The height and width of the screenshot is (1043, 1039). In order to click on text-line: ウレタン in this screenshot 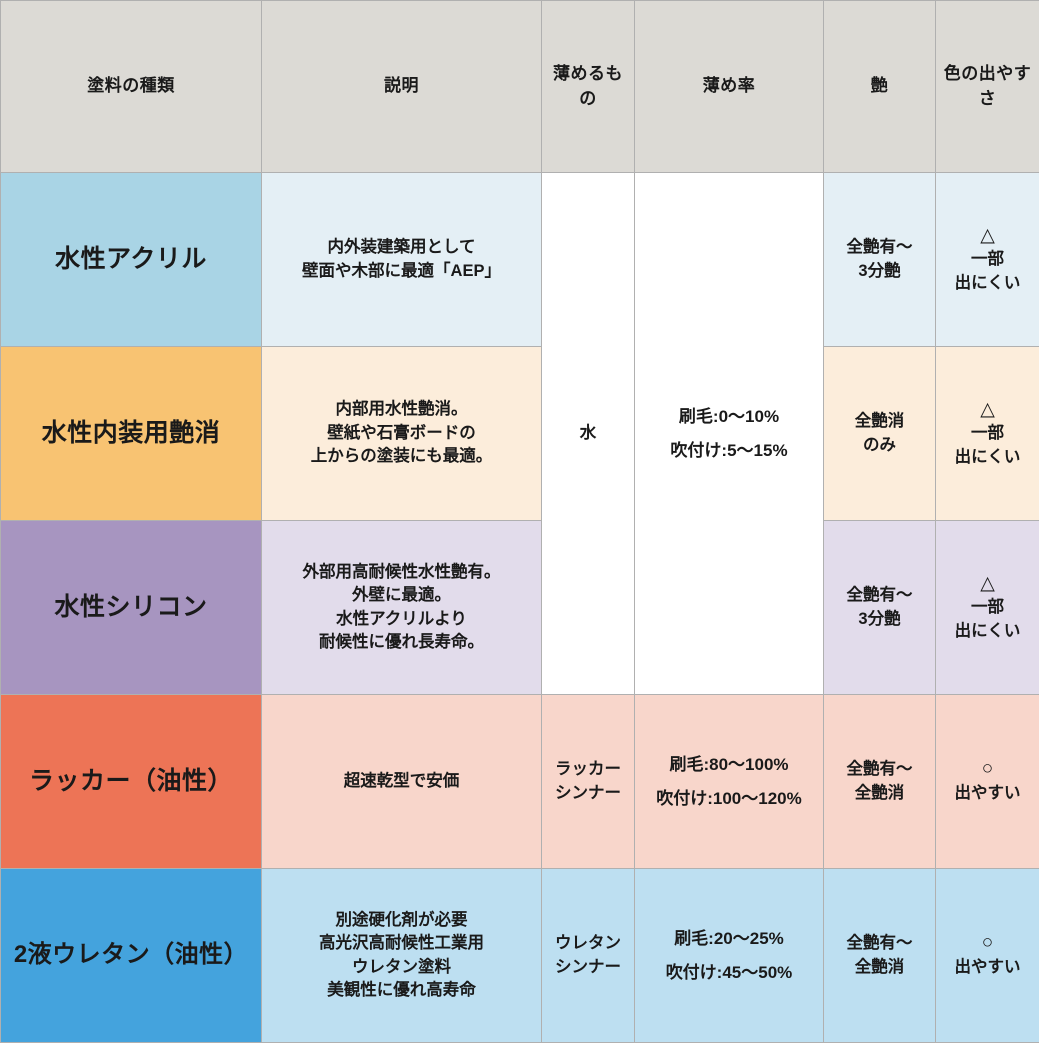, I will do `click(588, 943)`.